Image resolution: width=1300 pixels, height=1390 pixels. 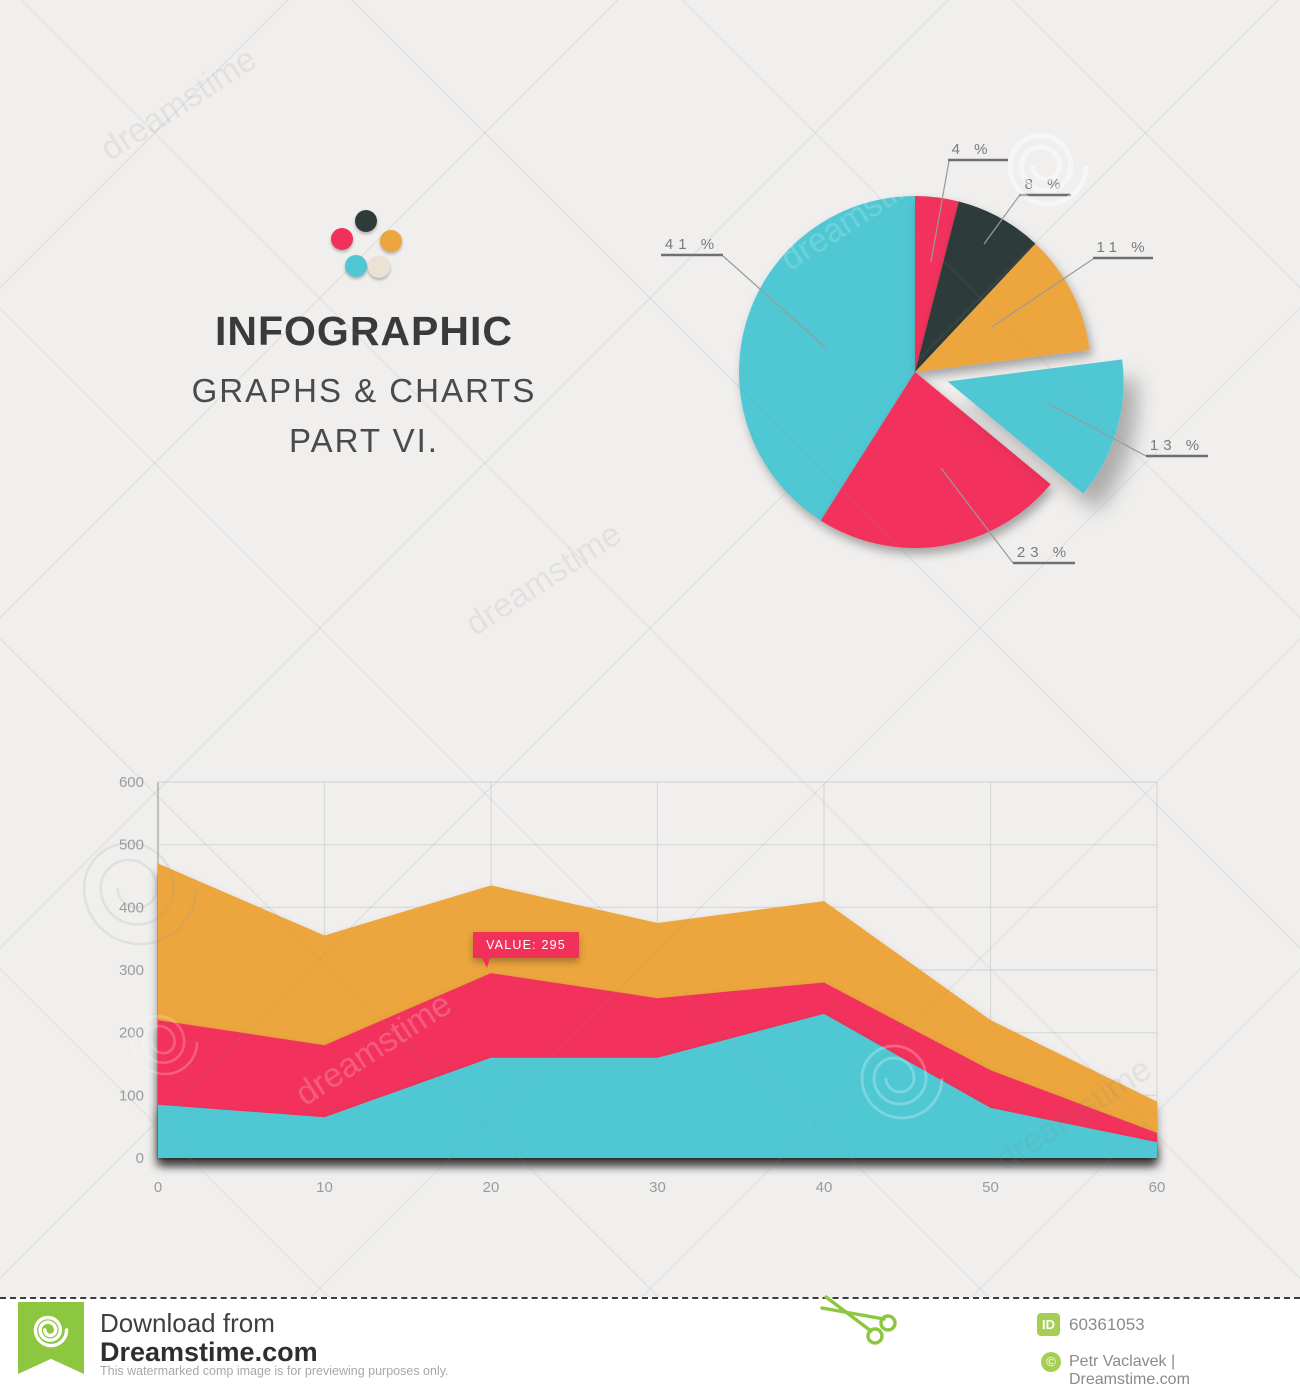 What do you see at coordinates (657, 1187) in the screenshot?
I see `x-tick-label: 30` at bounding box center [657, 1187].